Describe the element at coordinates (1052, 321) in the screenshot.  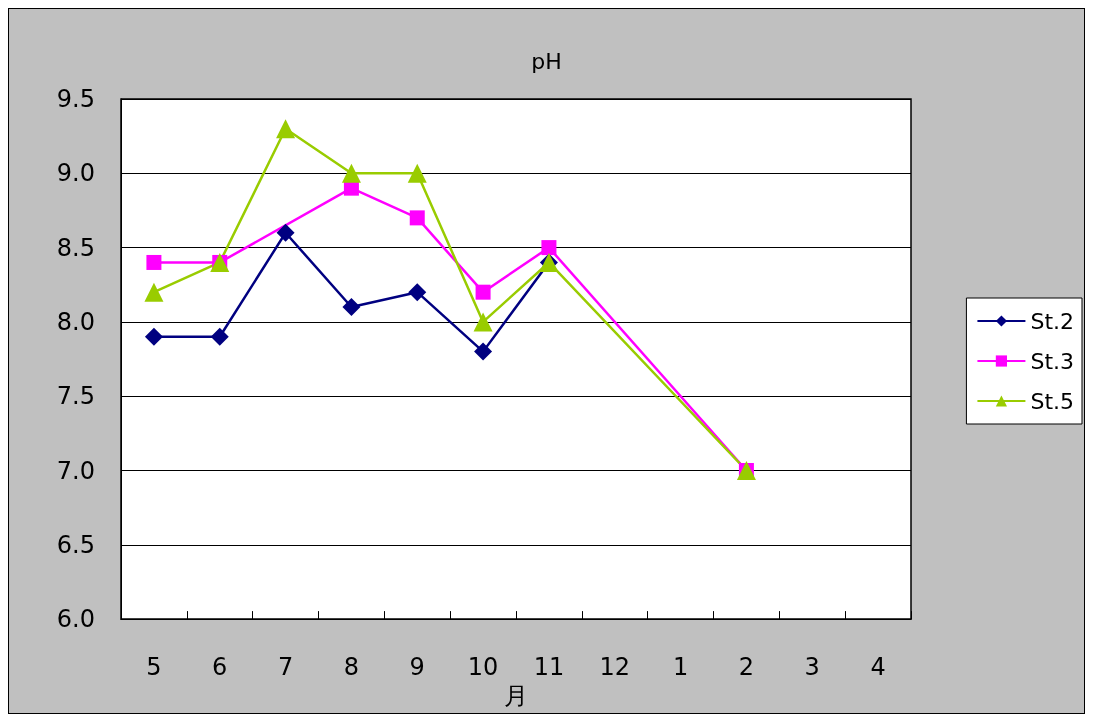
I see `legend-label: St.2` at that location.